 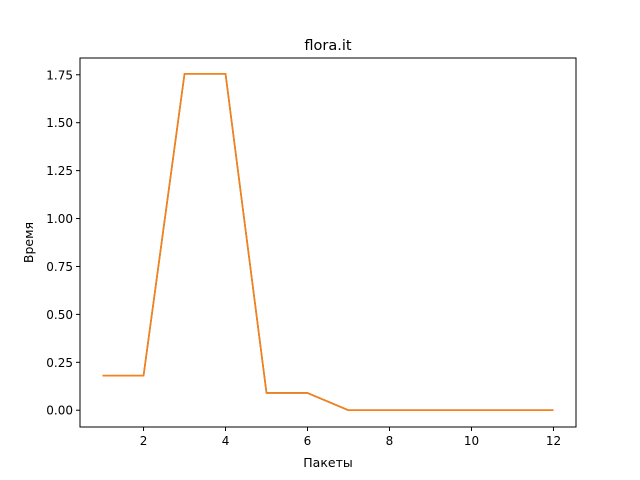 What do you see at coordinates (59, 219) in the screenshot?
I see `y-tick-label: 1.00` at bounding box center [59, 219].